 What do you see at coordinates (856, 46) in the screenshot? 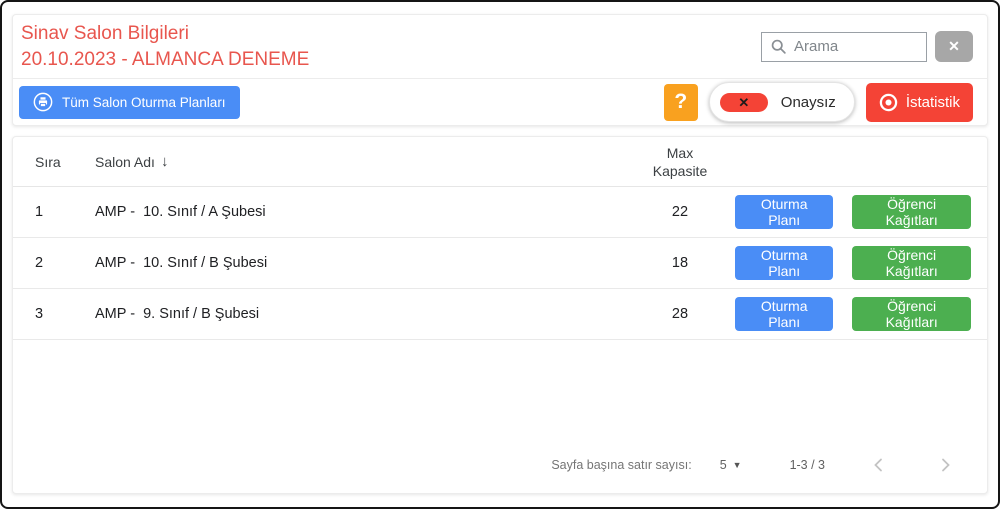
I see `search-input` at bounding box center [856, 46].